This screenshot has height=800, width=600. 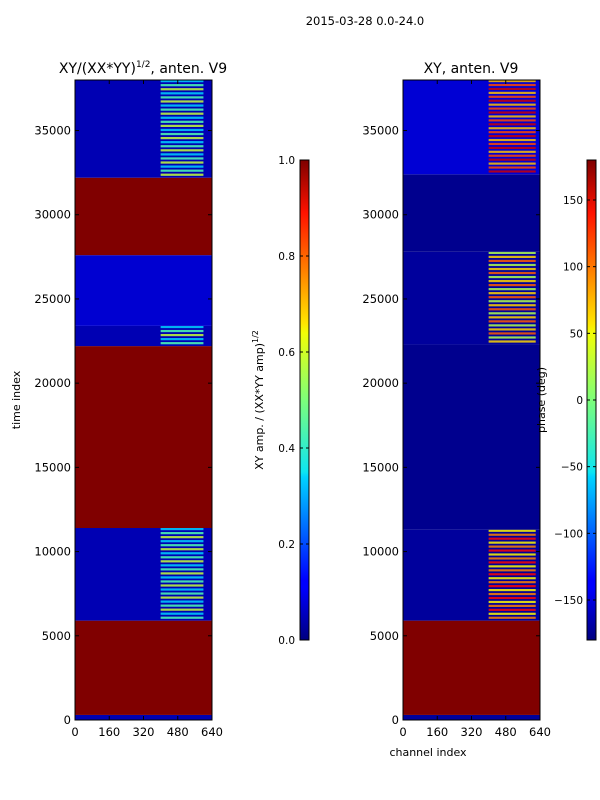 I want to click on x-tick-label: 0, so click(x=402, y=732).